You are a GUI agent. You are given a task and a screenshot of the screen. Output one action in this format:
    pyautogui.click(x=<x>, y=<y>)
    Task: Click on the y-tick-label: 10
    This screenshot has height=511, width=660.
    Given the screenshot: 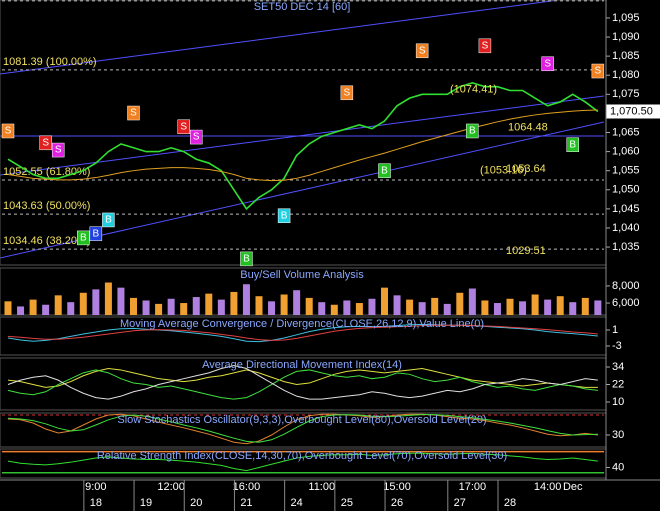 What is the action you would take?
    pyautogui.click(x=618, y=402)
    